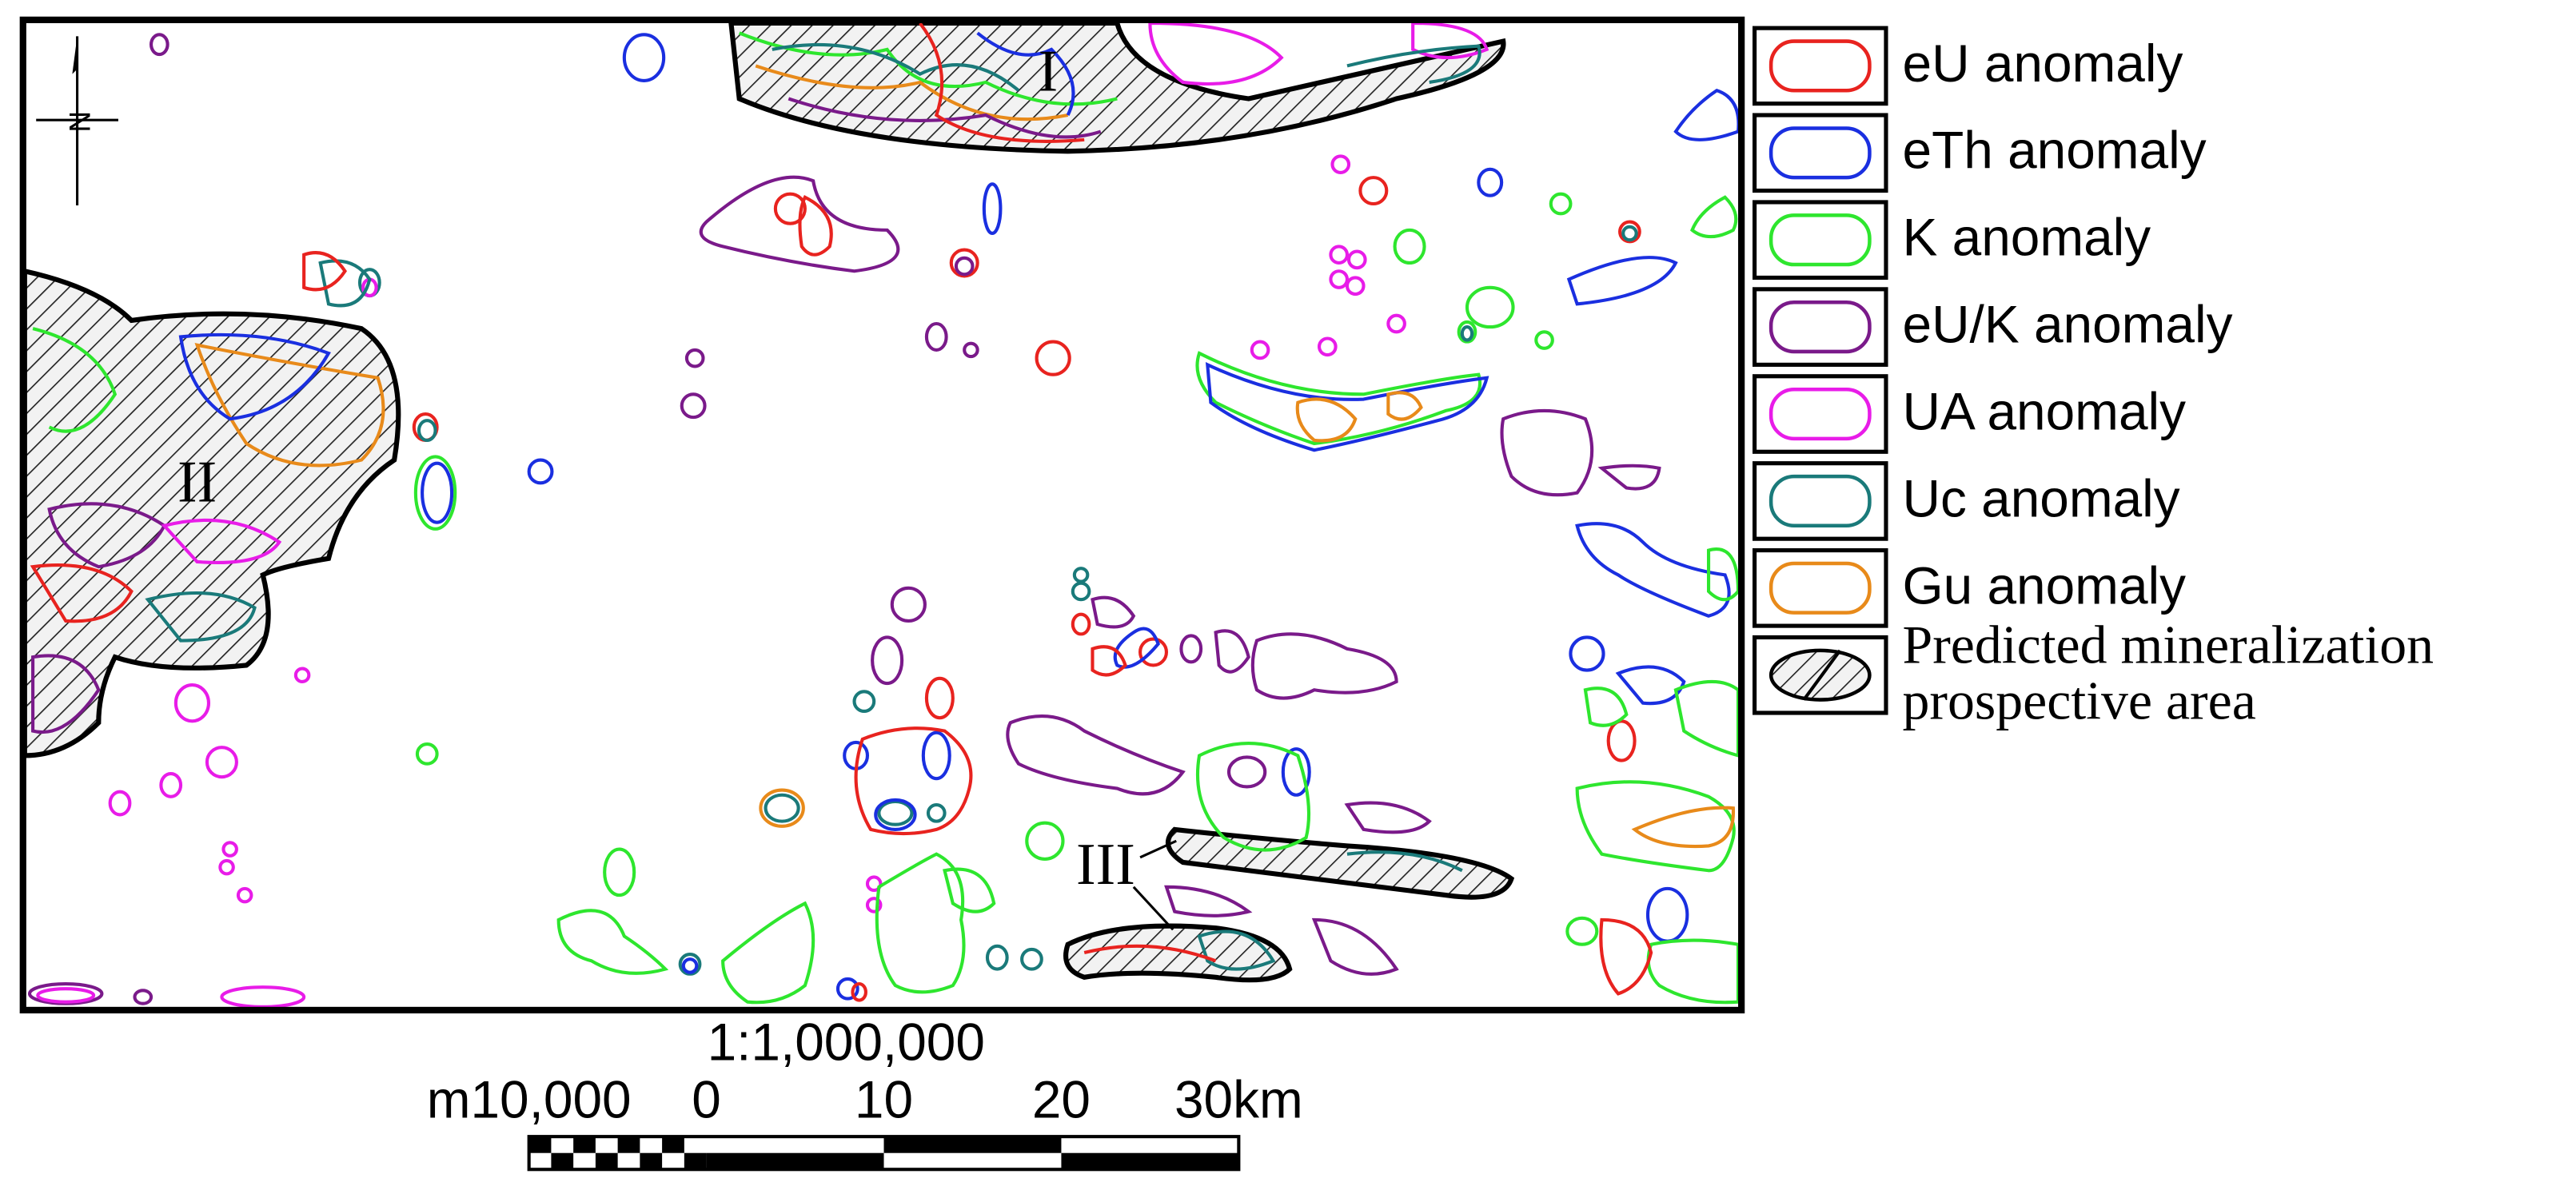 The height and width of the screenshot is (1186, 2576). Describe the element at coordinates (80, 122) in the screenshot. I see `north-label: N` at that location.